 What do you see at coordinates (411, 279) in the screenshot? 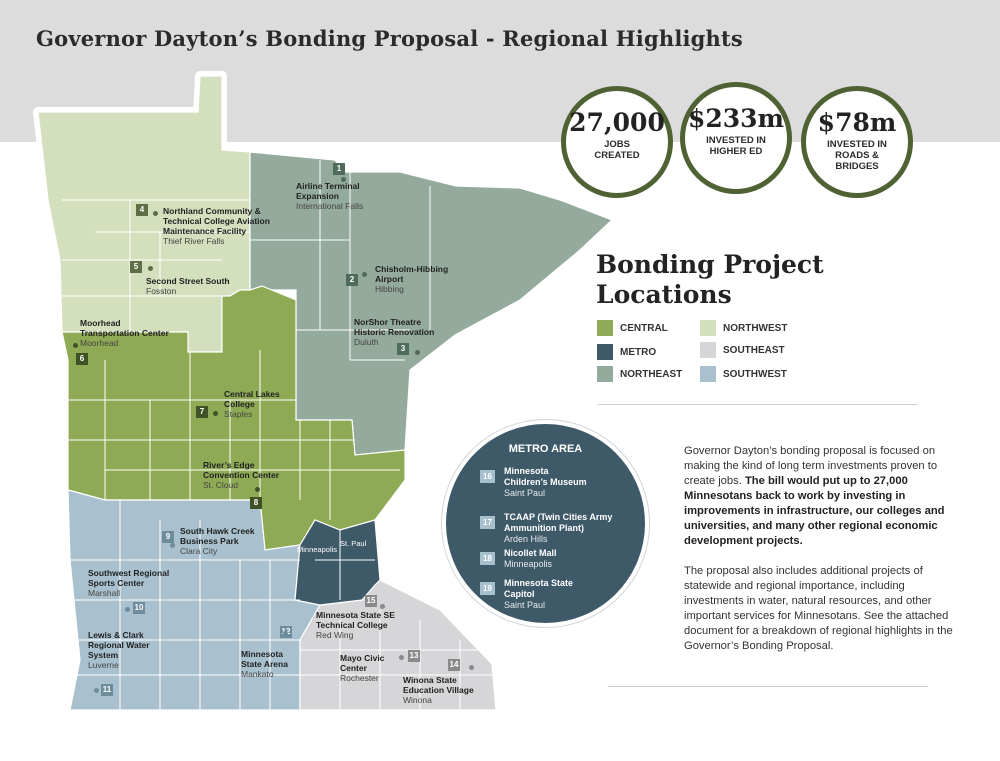
I see `project-label: Chisholm-Hibbing Airport Hibbing` at bounding box center [411, 279].